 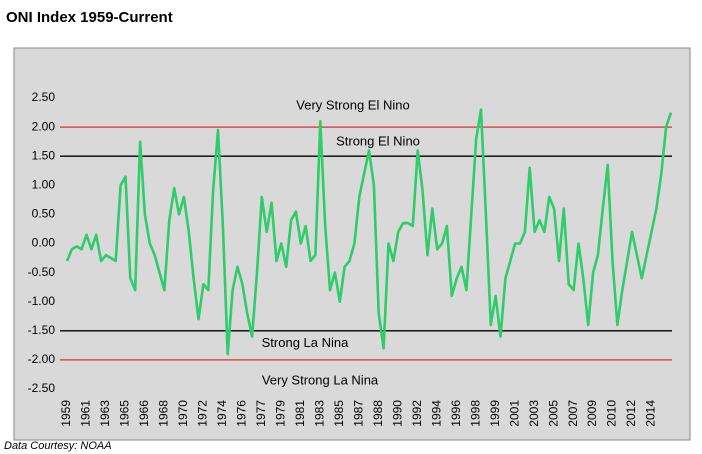 I want to click on x-tick-label: 1983, so click(x=319, y=413).